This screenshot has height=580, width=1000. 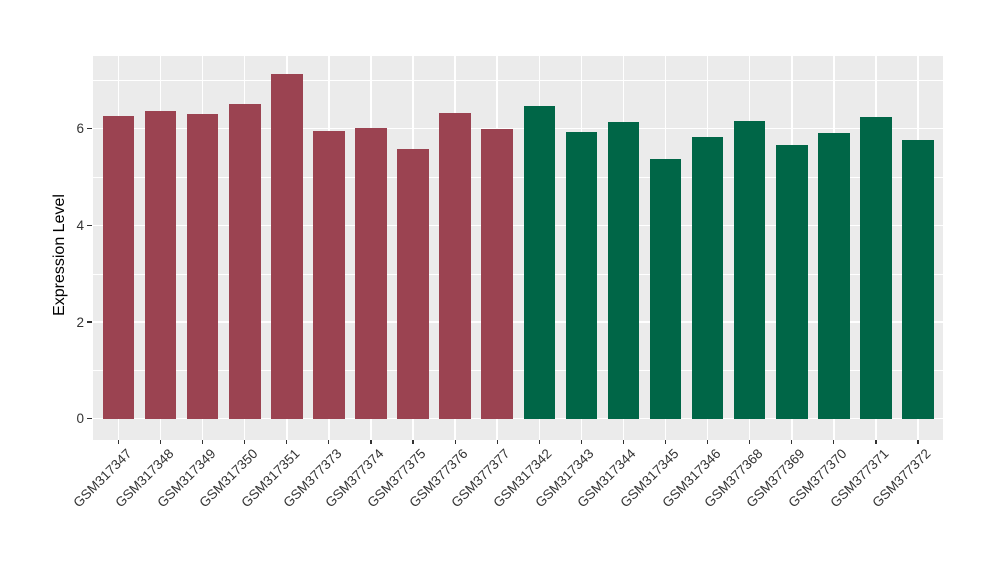 What do you see at coordinates (623, 270) in the screenshot?
I see `bar-GSM317344` at bounding box center [623, 270].